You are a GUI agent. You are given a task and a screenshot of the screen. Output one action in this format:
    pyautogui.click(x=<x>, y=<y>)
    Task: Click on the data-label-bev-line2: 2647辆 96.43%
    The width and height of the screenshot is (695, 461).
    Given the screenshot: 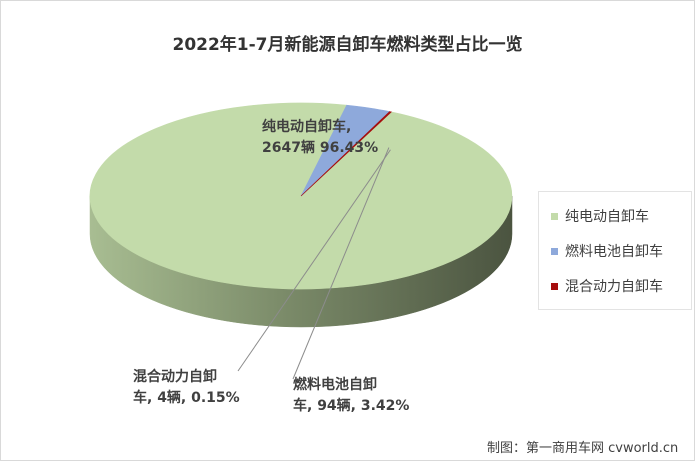 What is the action you would take?
    pyautogui.click(x=320, y=148)
    